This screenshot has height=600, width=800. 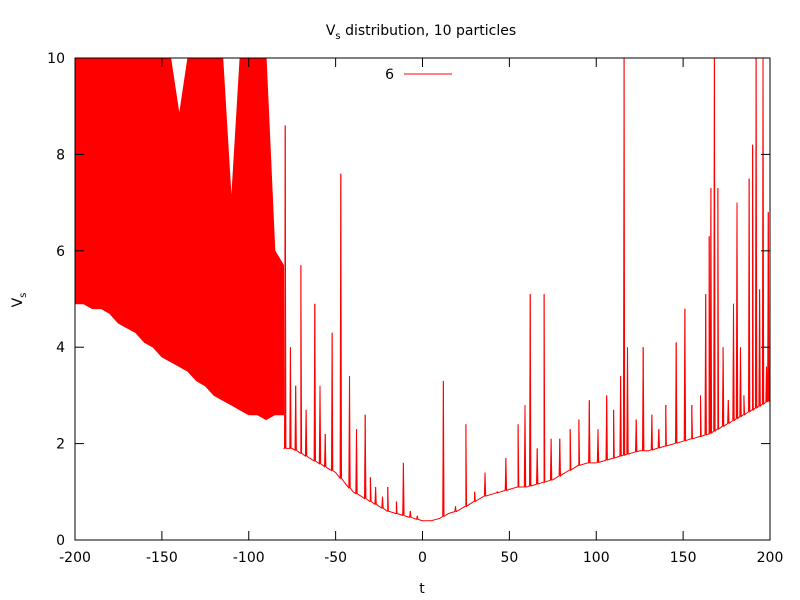 I want to click on y-tick-label: 10, so click(x=56, y=59).